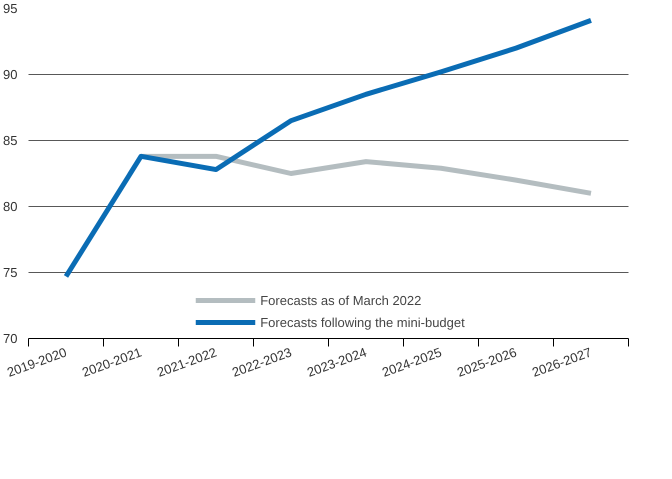 The height and width of the screenshot is (479, 672). I want to click on y-tick-label: 80, so click(10, 206).